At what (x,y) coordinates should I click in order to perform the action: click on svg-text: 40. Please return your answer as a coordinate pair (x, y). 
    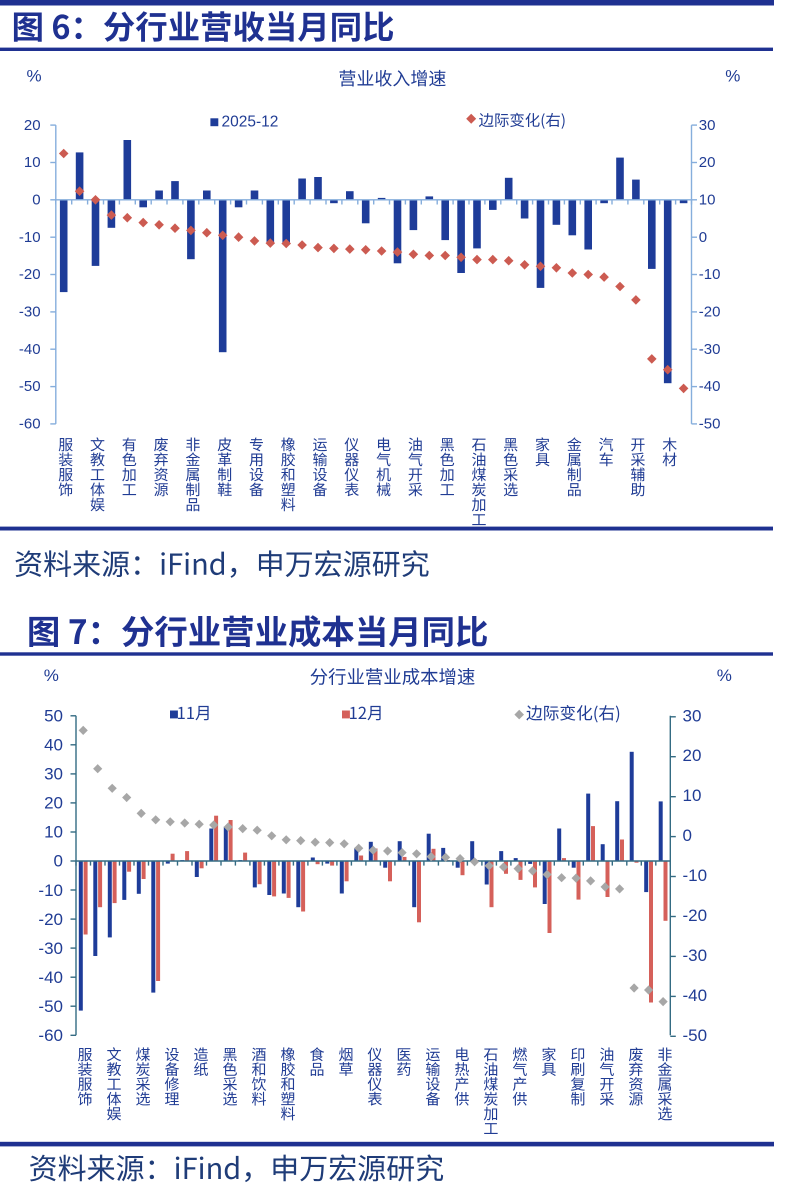
    Looking at the image, I should click on (53, 745).